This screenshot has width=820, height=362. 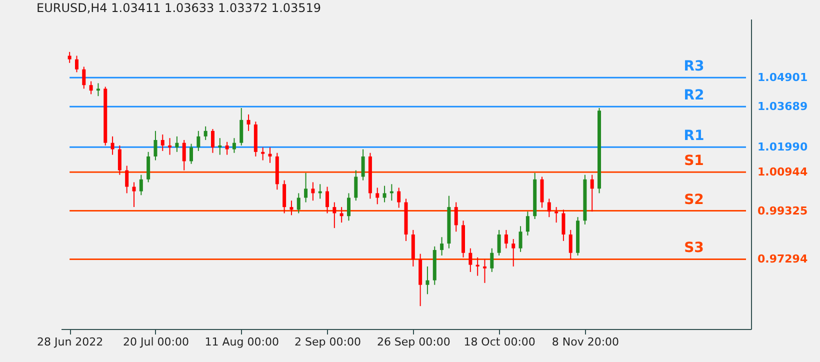 I want to click on y-tick-label: 1.03689, so click(x=783, y=107).